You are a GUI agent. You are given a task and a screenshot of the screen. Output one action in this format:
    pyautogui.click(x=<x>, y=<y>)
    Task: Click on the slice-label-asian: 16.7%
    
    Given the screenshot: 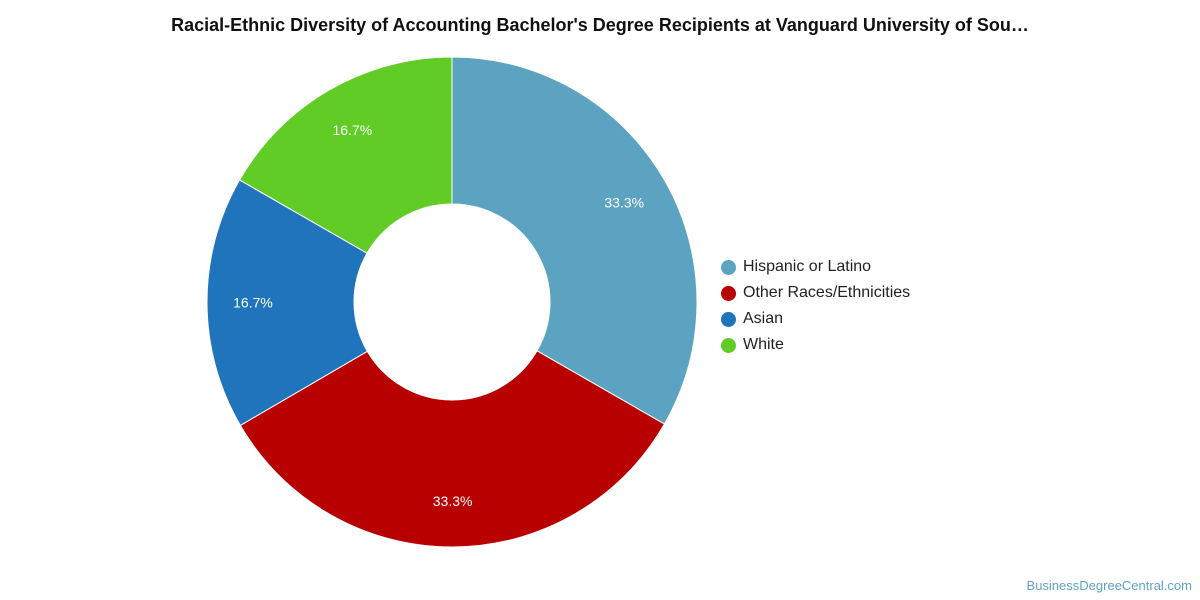 What is the action you would take?
    pyautogui.click(x=253, y=303)
    